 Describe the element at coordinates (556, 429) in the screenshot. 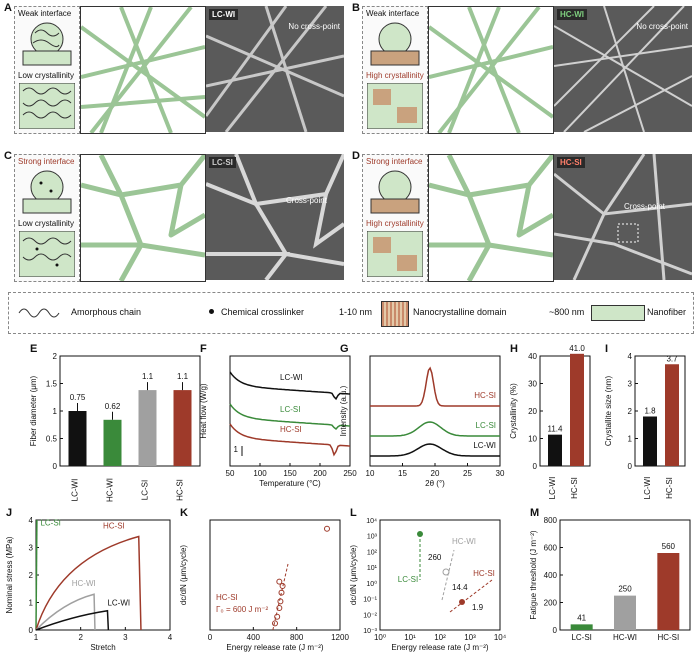

I see `bar-value-h-0: 11.4` at that location.